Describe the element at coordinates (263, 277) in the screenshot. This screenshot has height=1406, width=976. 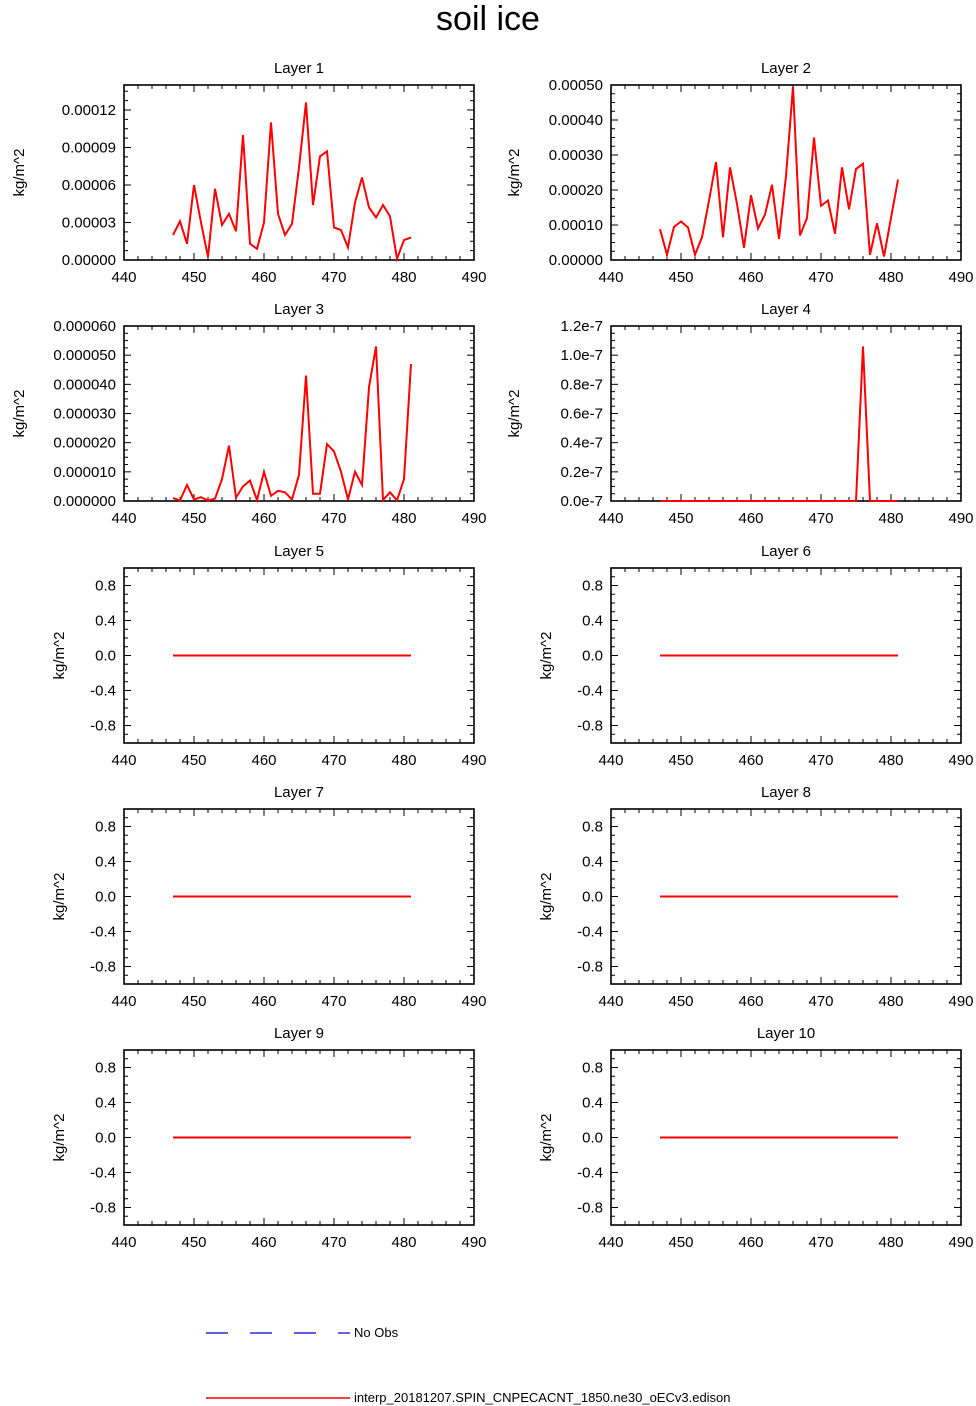
I see `panel-1-xtick-label: 460` at that location.